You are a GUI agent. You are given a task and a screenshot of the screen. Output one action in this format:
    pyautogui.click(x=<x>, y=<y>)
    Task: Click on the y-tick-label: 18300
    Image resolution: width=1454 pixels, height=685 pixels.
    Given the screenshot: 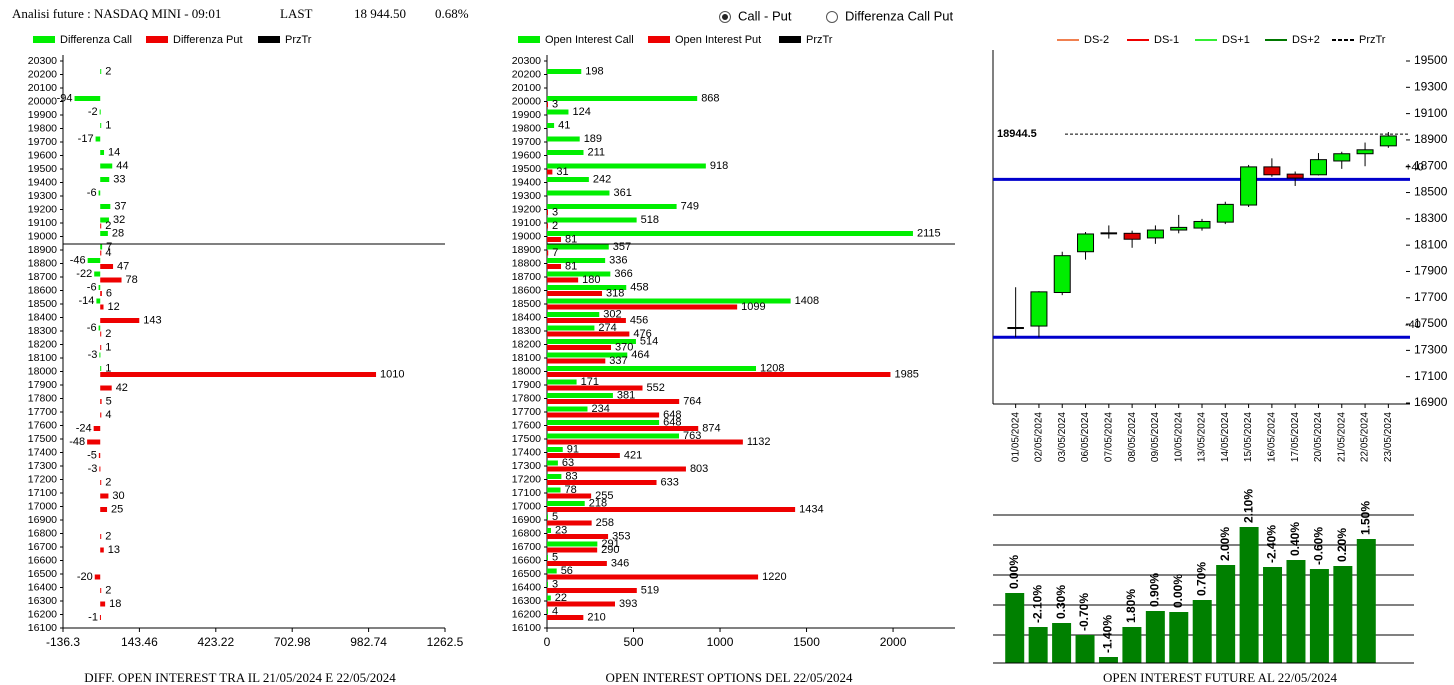 What is the action you would take?
    pyautogui.click(x=42, y=331)
    